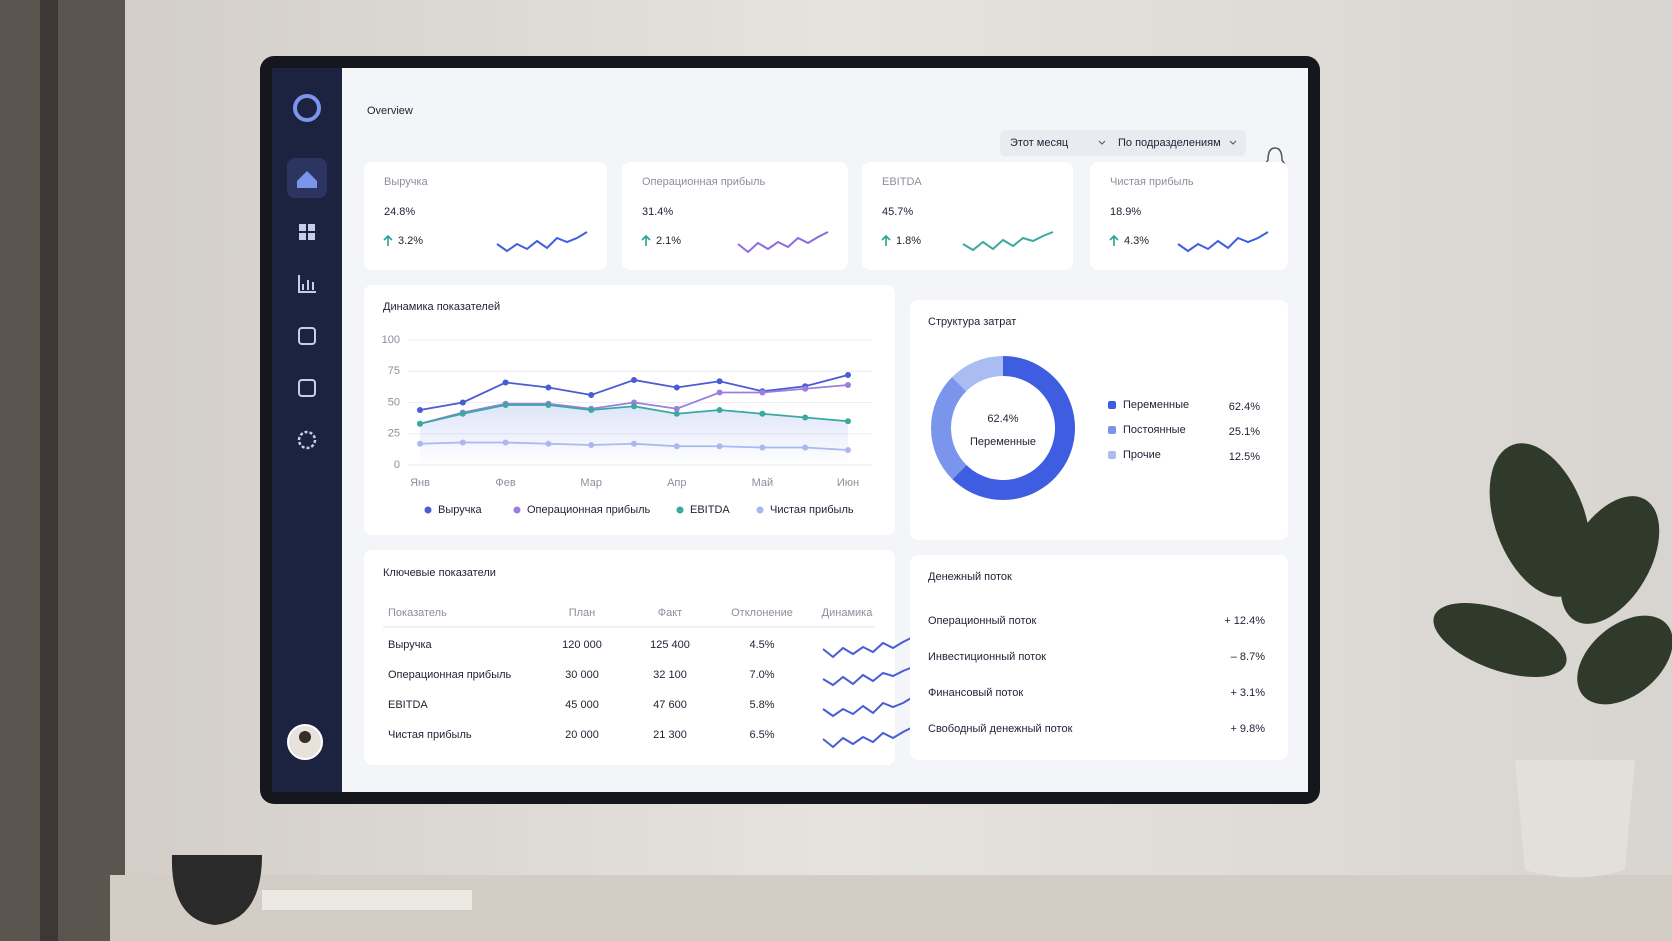 The height and width of the screenshot is (941, 1672). I want to click on y-tick-label: 75, so click(394, 371).